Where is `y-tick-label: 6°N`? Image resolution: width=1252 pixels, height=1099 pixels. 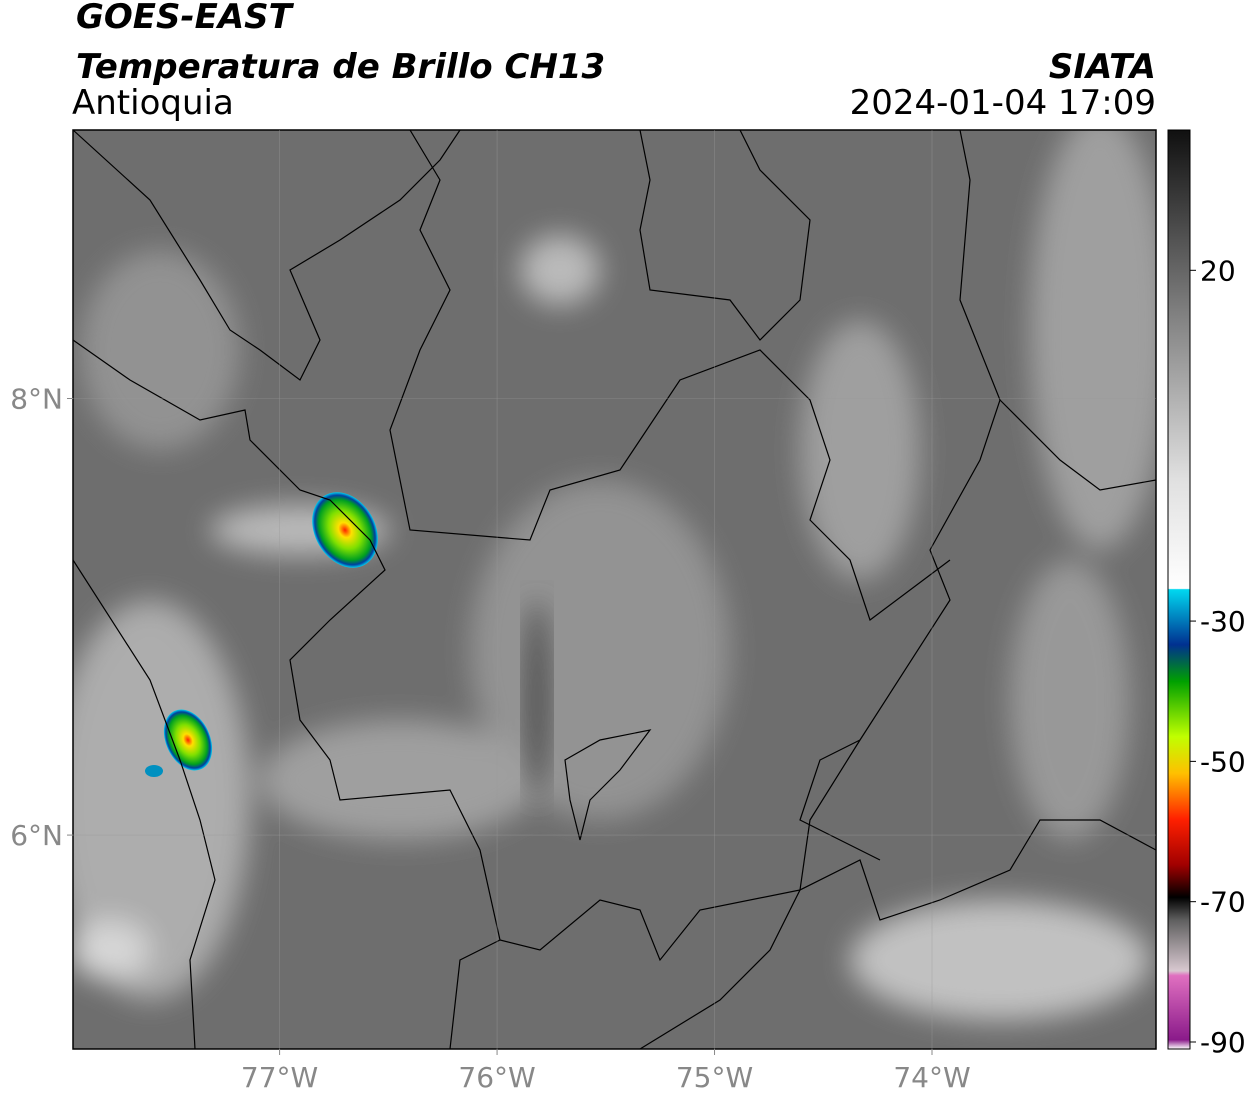 y-tick-label: 6°N is located at coordinates (36, 835).